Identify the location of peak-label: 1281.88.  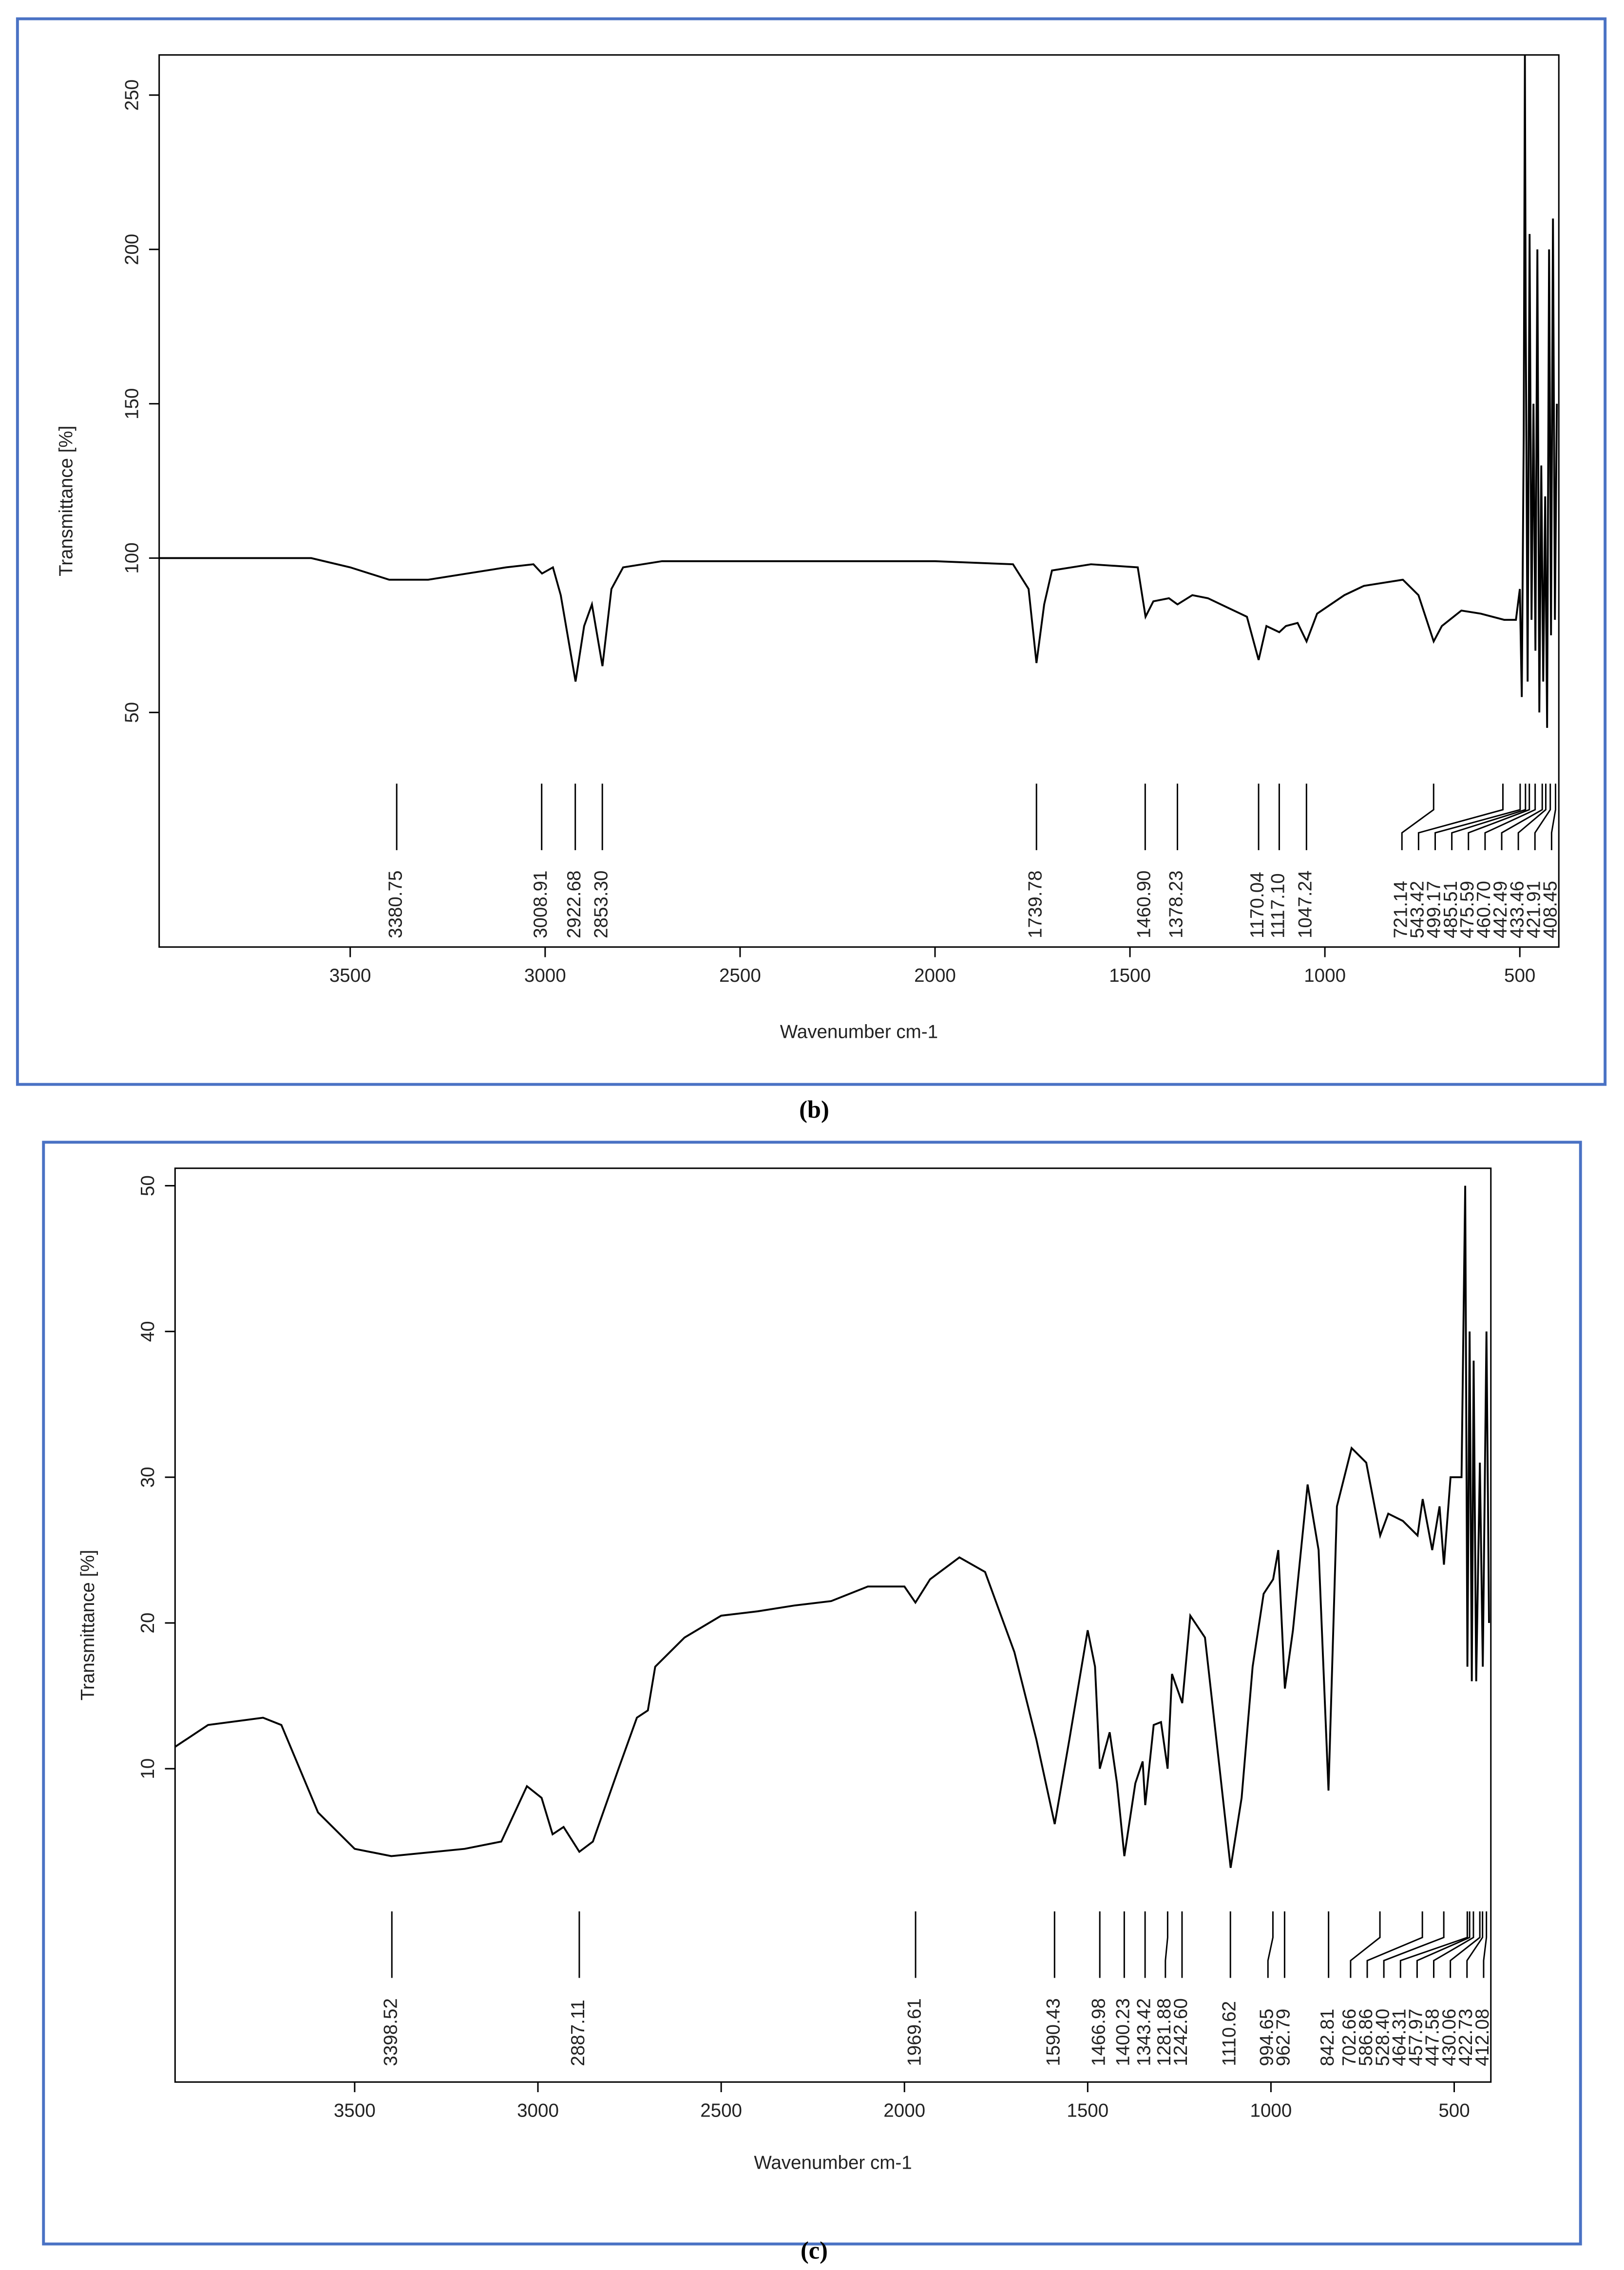
(1164, 2032).